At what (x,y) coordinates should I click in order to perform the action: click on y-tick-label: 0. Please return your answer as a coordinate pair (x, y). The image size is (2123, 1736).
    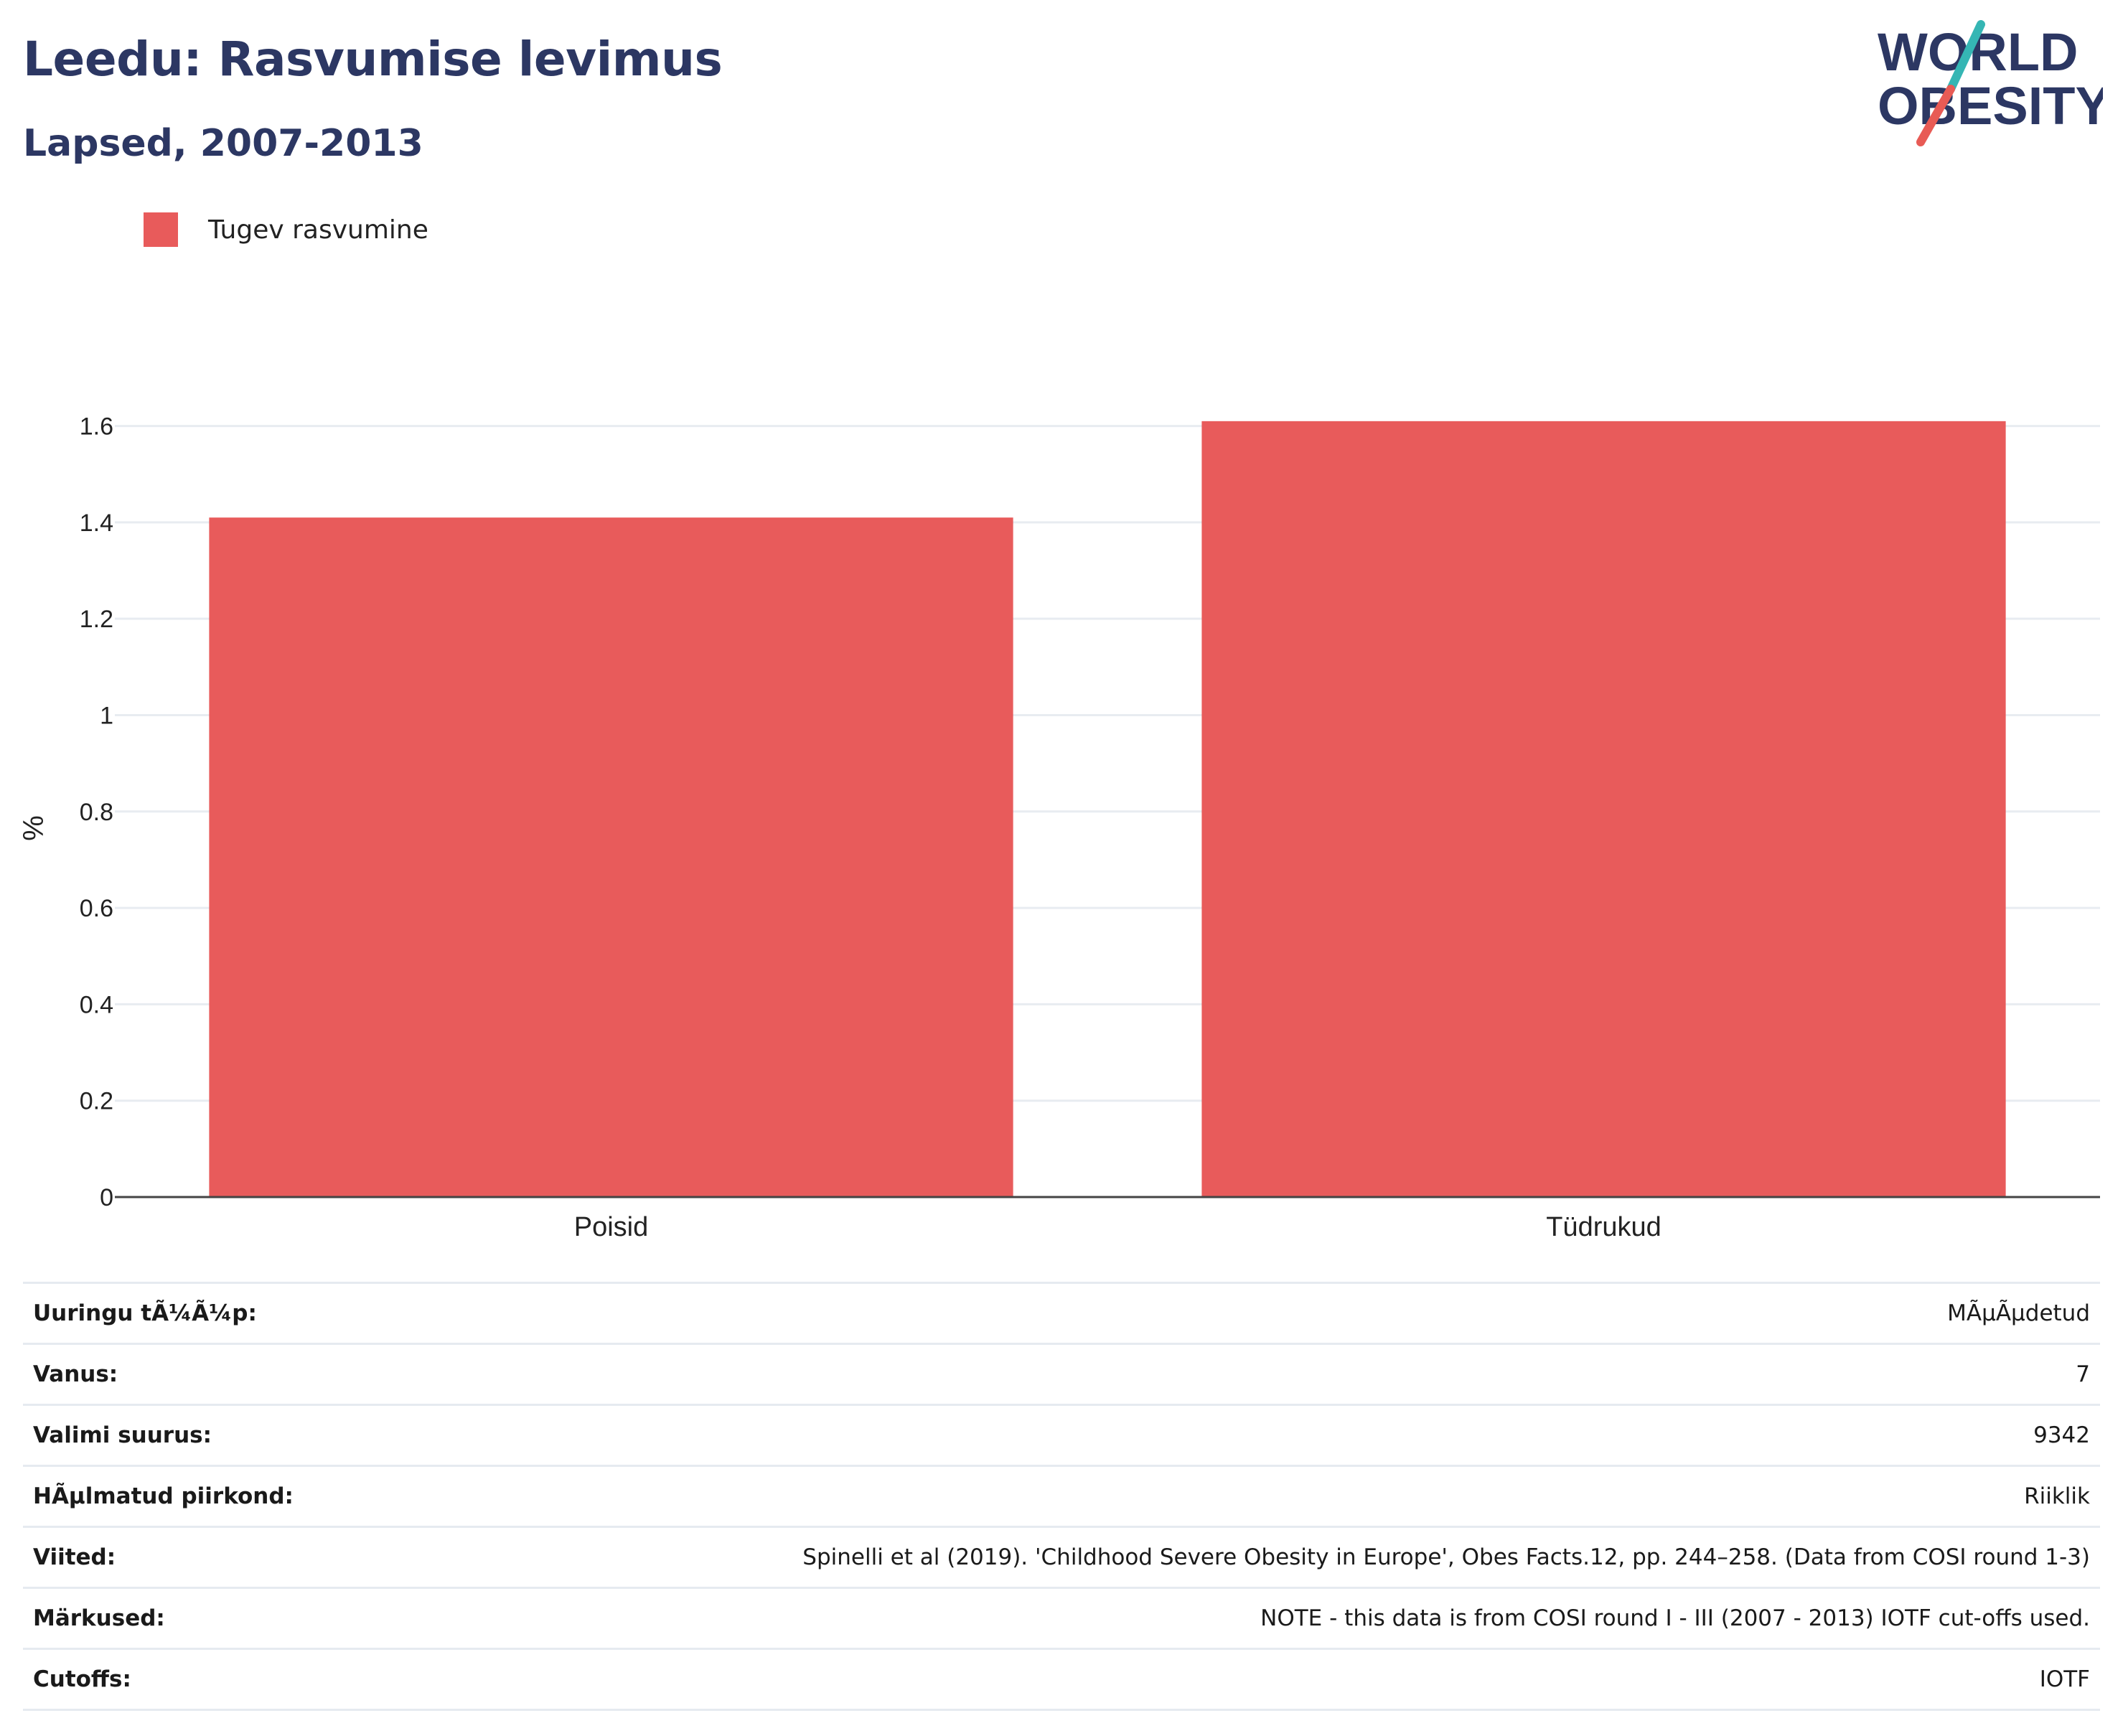
    Looking at the image, I should click on (106, 1197).